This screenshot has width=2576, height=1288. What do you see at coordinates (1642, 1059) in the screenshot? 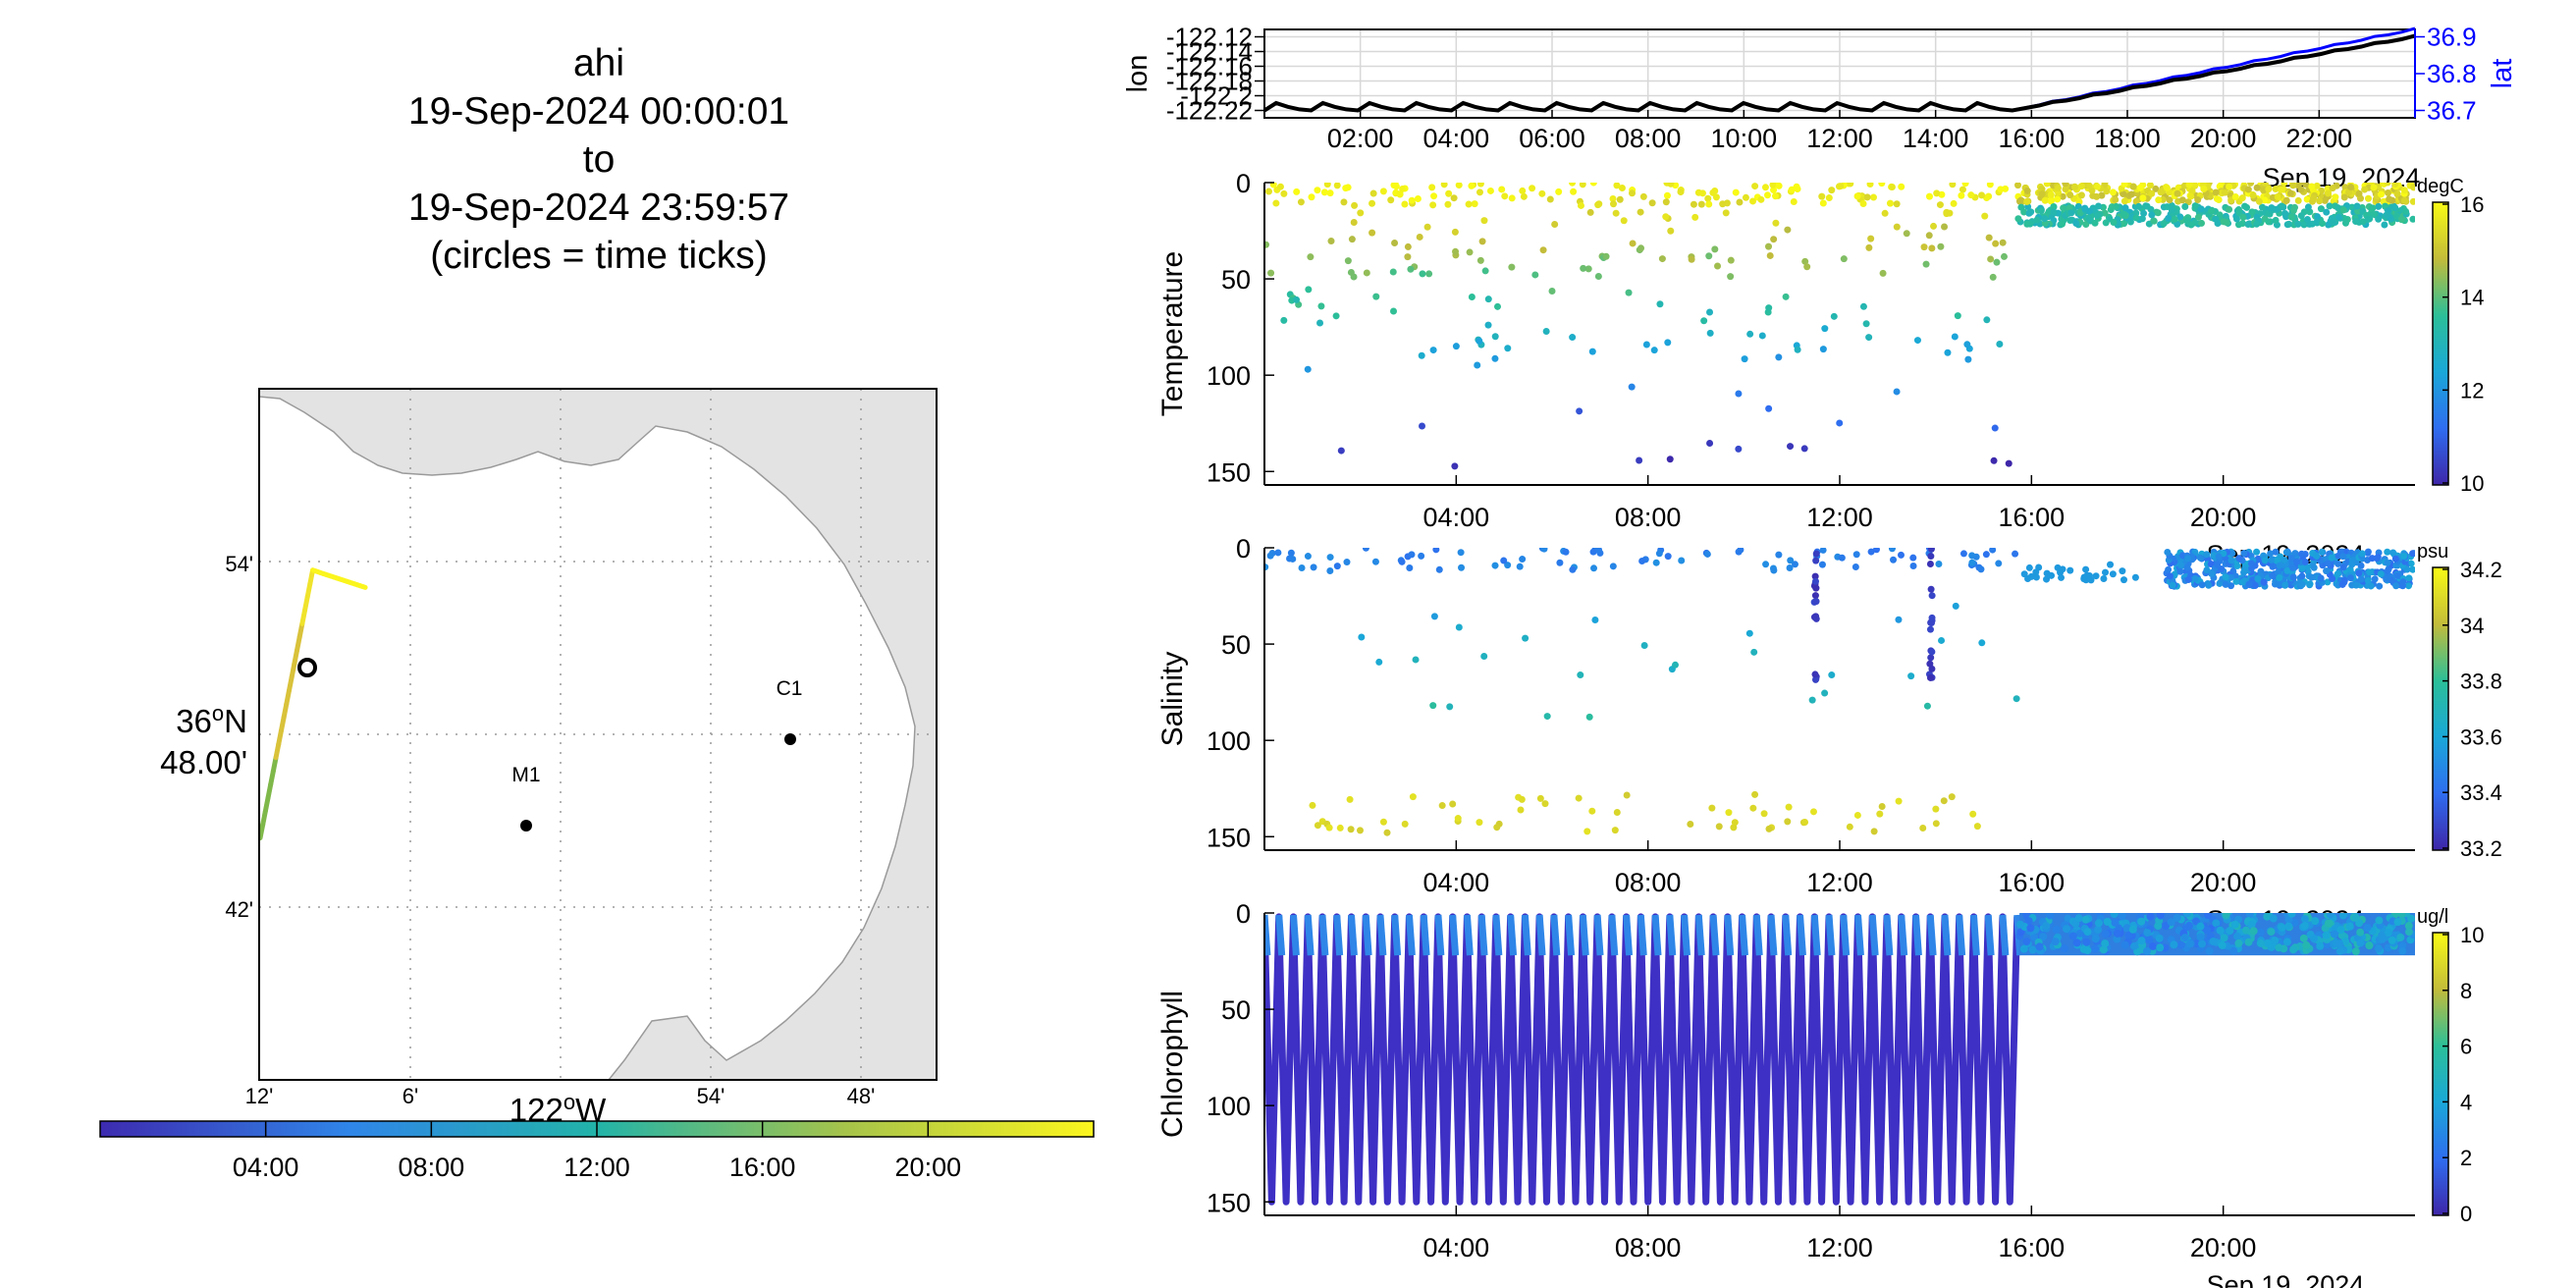
I see `chlorophyll-yo-trace` at bounding box center [1642, 1059].